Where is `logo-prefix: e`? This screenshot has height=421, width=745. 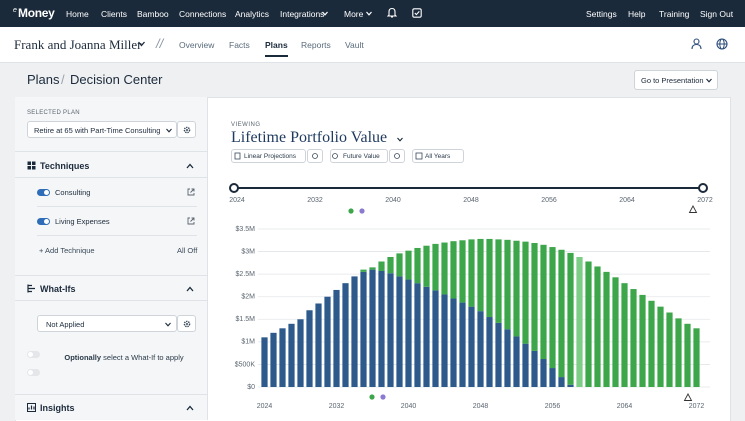
logo-prefix: e is located at coordinates (15, 10).